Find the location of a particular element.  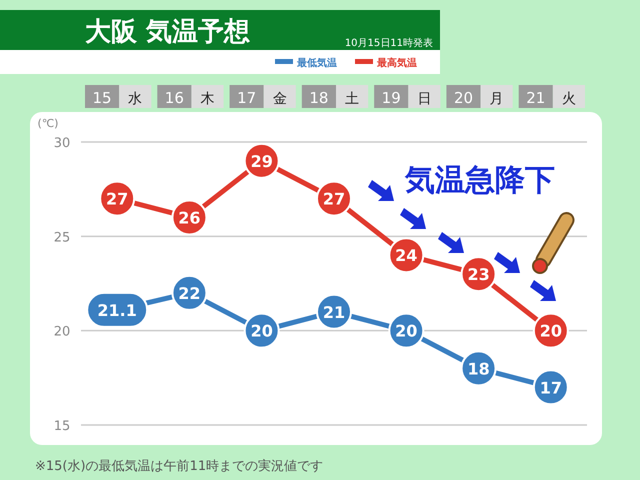

y-tick-label: 20 is located at coordinates (62, 332).